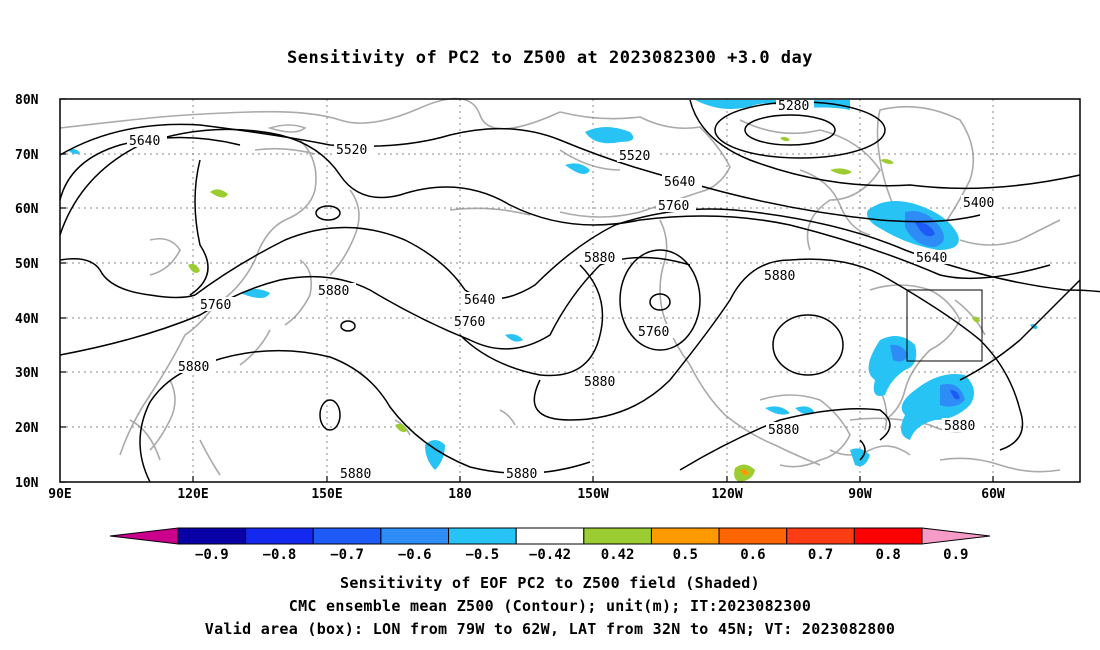  I want to click on lon-label: 90E, so click(59, 494).